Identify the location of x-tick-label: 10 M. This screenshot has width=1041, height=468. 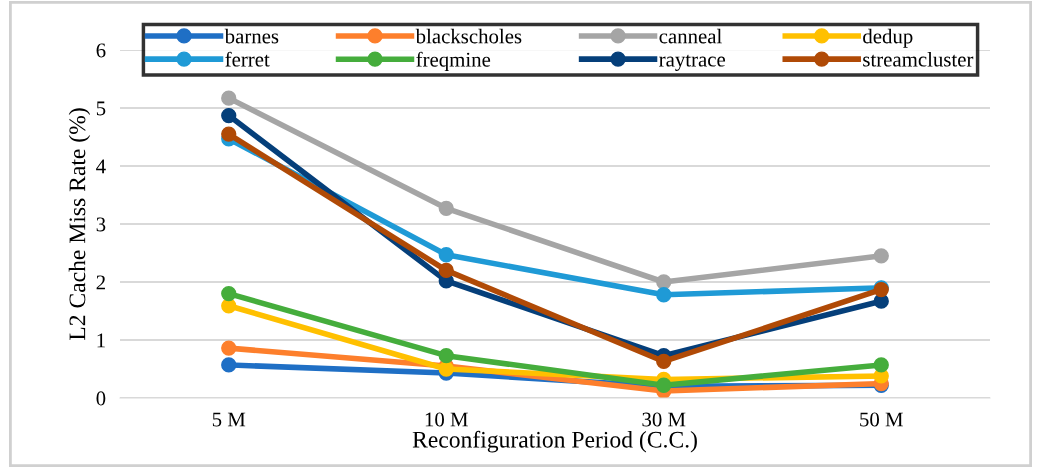
(446, 419).